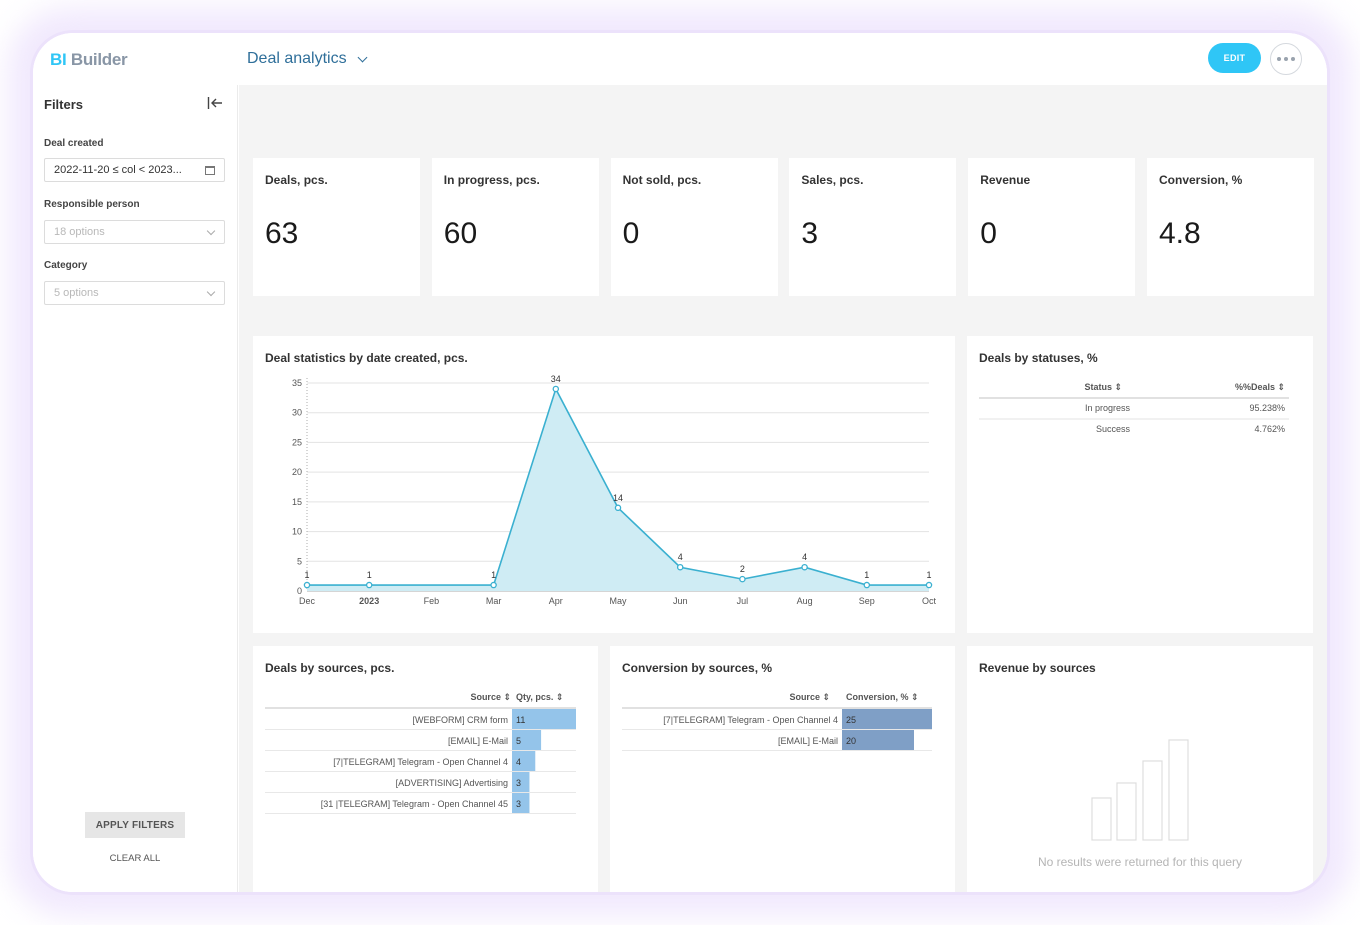 This screenshot has height=925, width=1360. I want to click on kpi-value: 63, so click(282, 233).